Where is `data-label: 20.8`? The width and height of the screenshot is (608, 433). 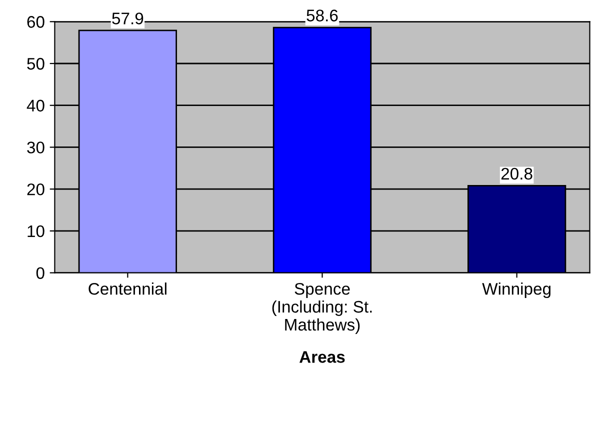 data-label: 20.8 is located at coordinates (516, 174).